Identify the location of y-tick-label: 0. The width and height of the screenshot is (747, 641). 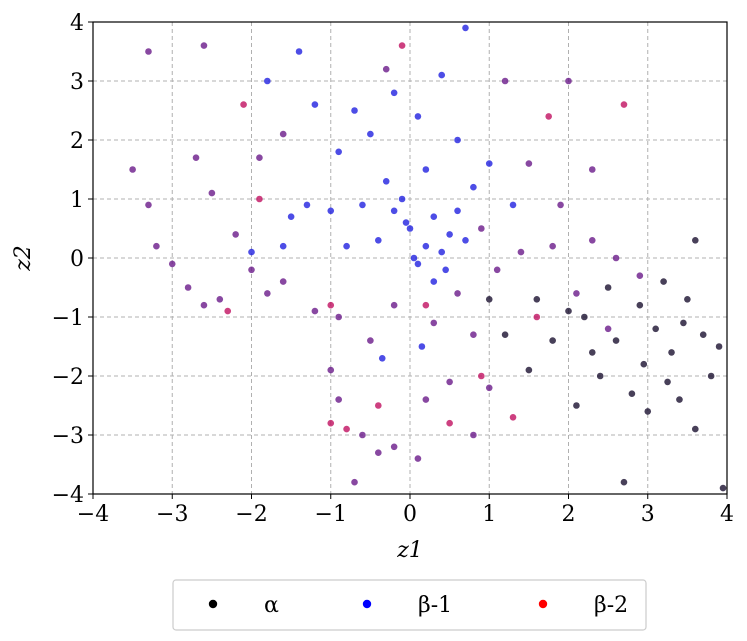
(77, 259).